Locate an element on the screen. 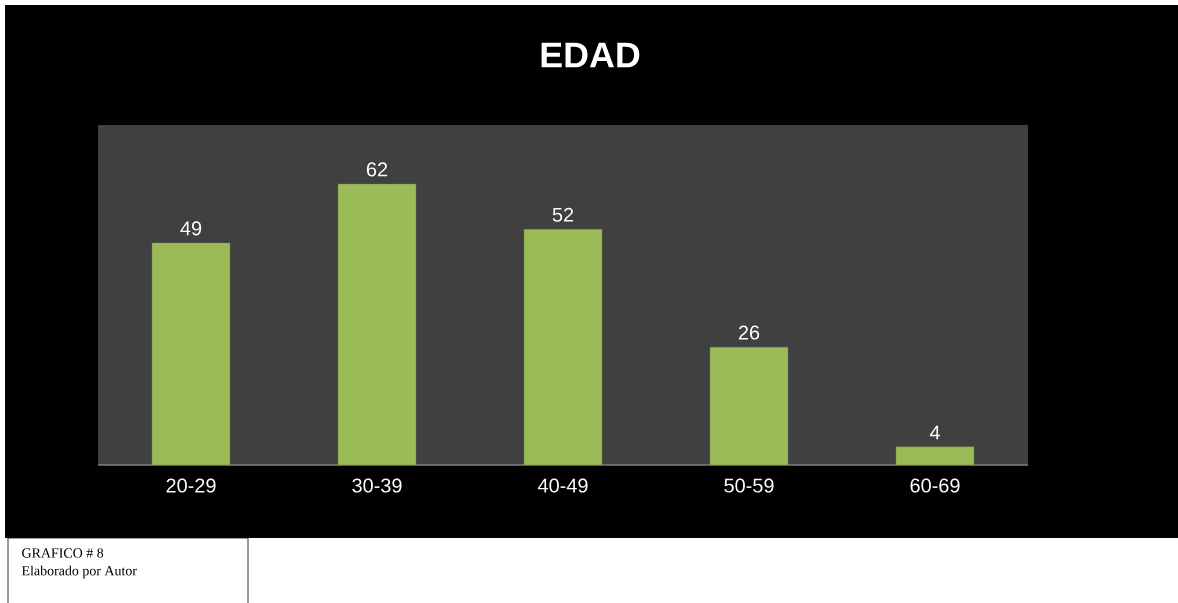 This screenshot has height=603, width=1178. text: GRAFICO # 8 is located at coordinates (63, 553).